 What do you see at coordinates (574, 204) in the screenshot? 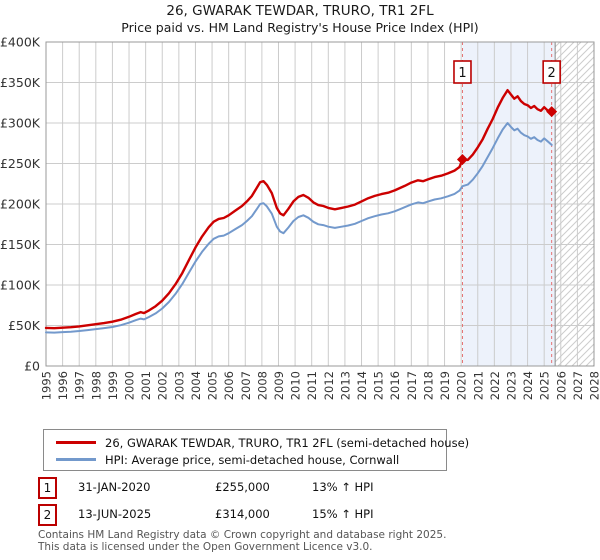
I see `future-hatch-region` at bounding box center [574, 204].